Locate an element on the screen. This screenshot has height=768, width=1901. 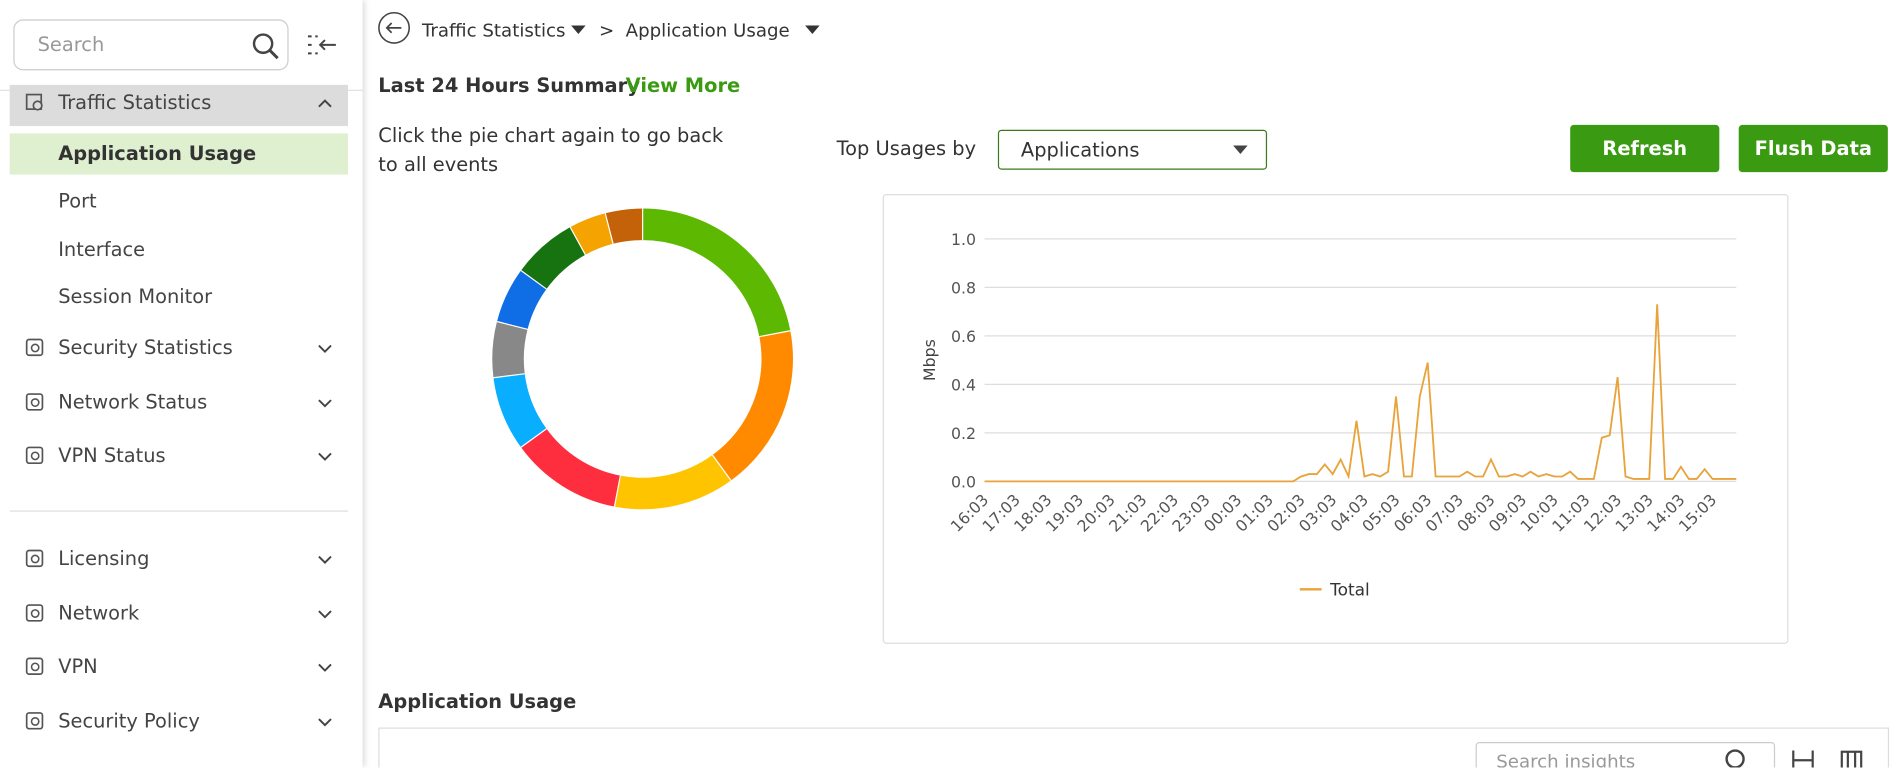
table is located at coordinates (1134, 747).